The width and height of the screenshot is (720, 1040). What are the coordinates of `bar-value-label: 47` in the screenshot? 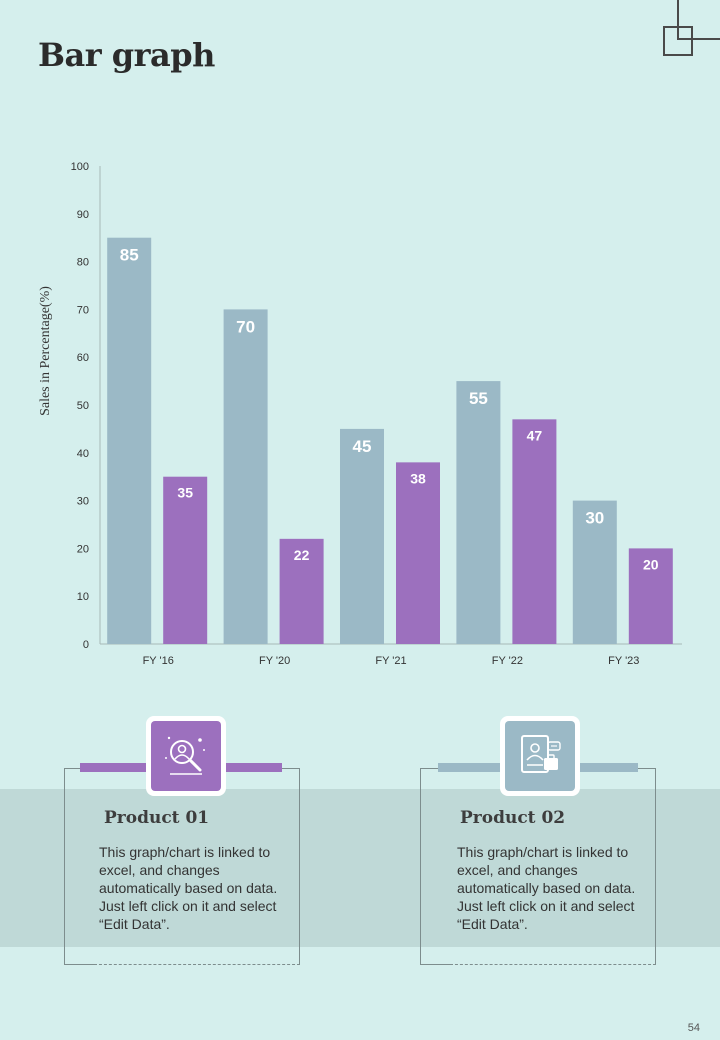 It's located at (535, 435).